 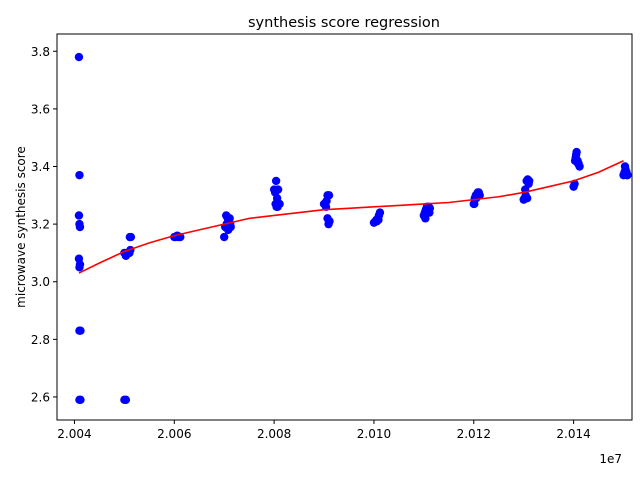 I want to click on y-tick-label: 2.8, so click(x=40, y=340).